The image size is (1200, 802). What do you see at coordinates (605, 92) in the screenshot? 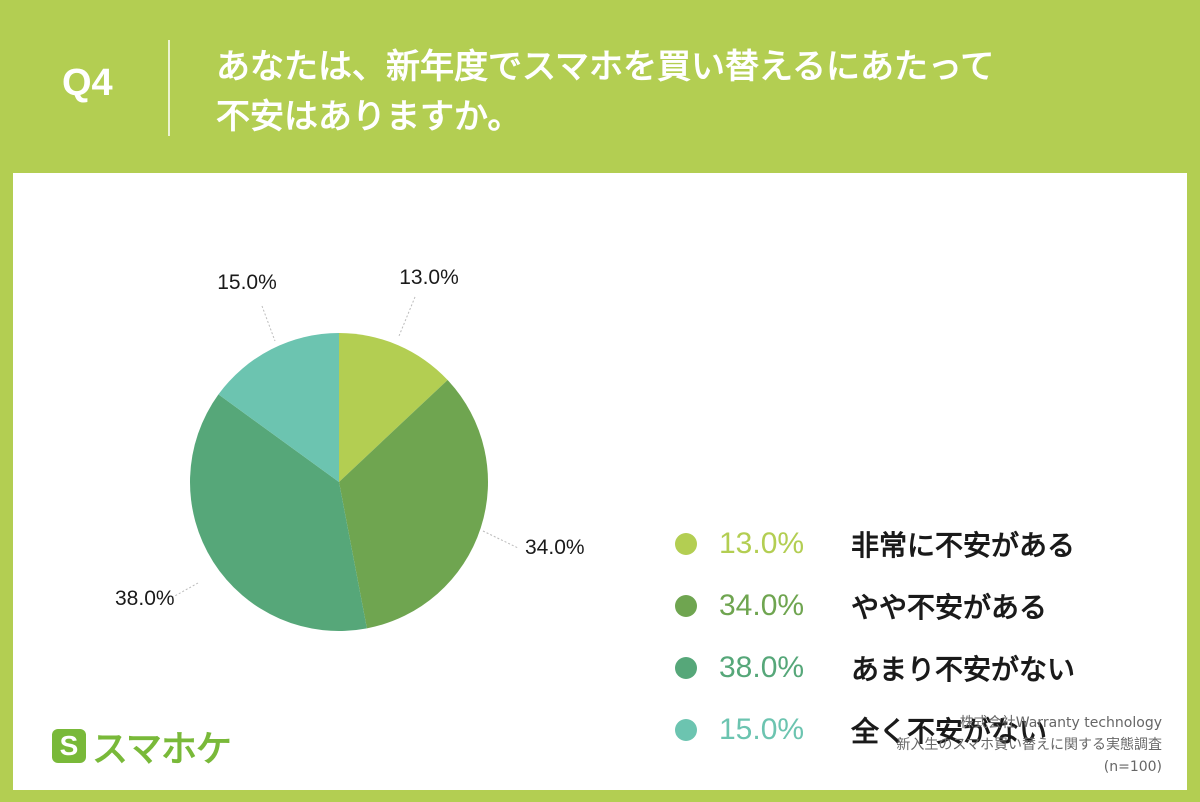
I see `question-title: あなたは、新年度でスマホを買い替えるにあたって 不安はありますか。` at bounding box center [605, 92].